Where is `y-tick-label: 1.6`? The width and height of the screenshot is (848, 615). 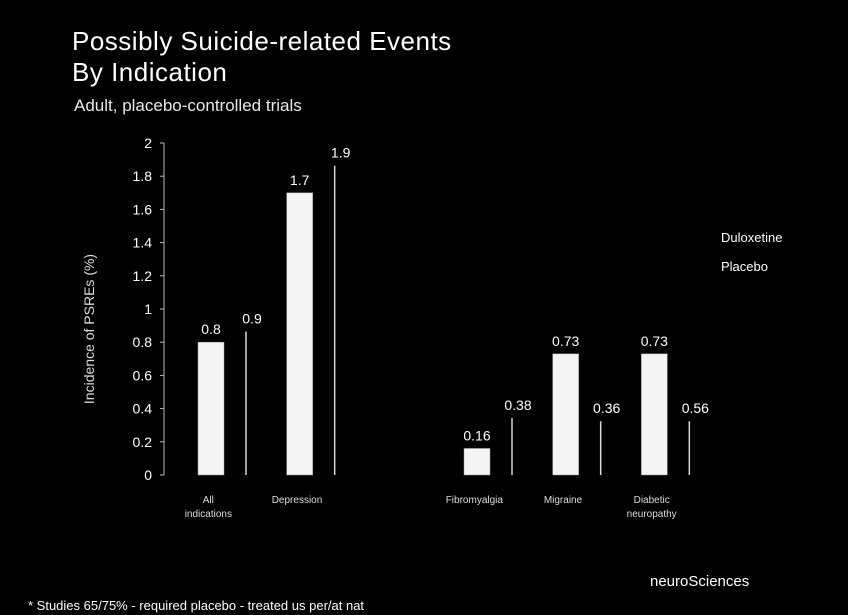
y-tick-label: 1.6 is located at coordinates (143, 209).